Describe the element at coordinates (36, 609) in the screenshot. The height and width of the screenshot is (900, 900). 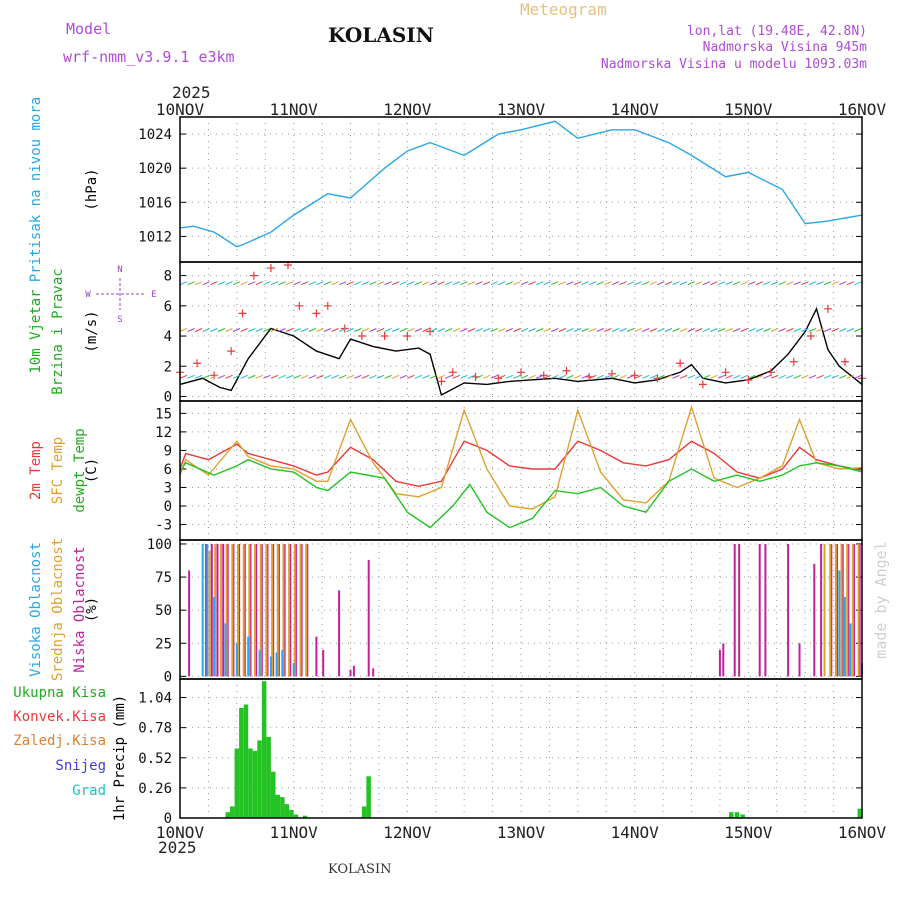
I see `panel-label-cloud-0: Visoka Oblacnost` at that location.